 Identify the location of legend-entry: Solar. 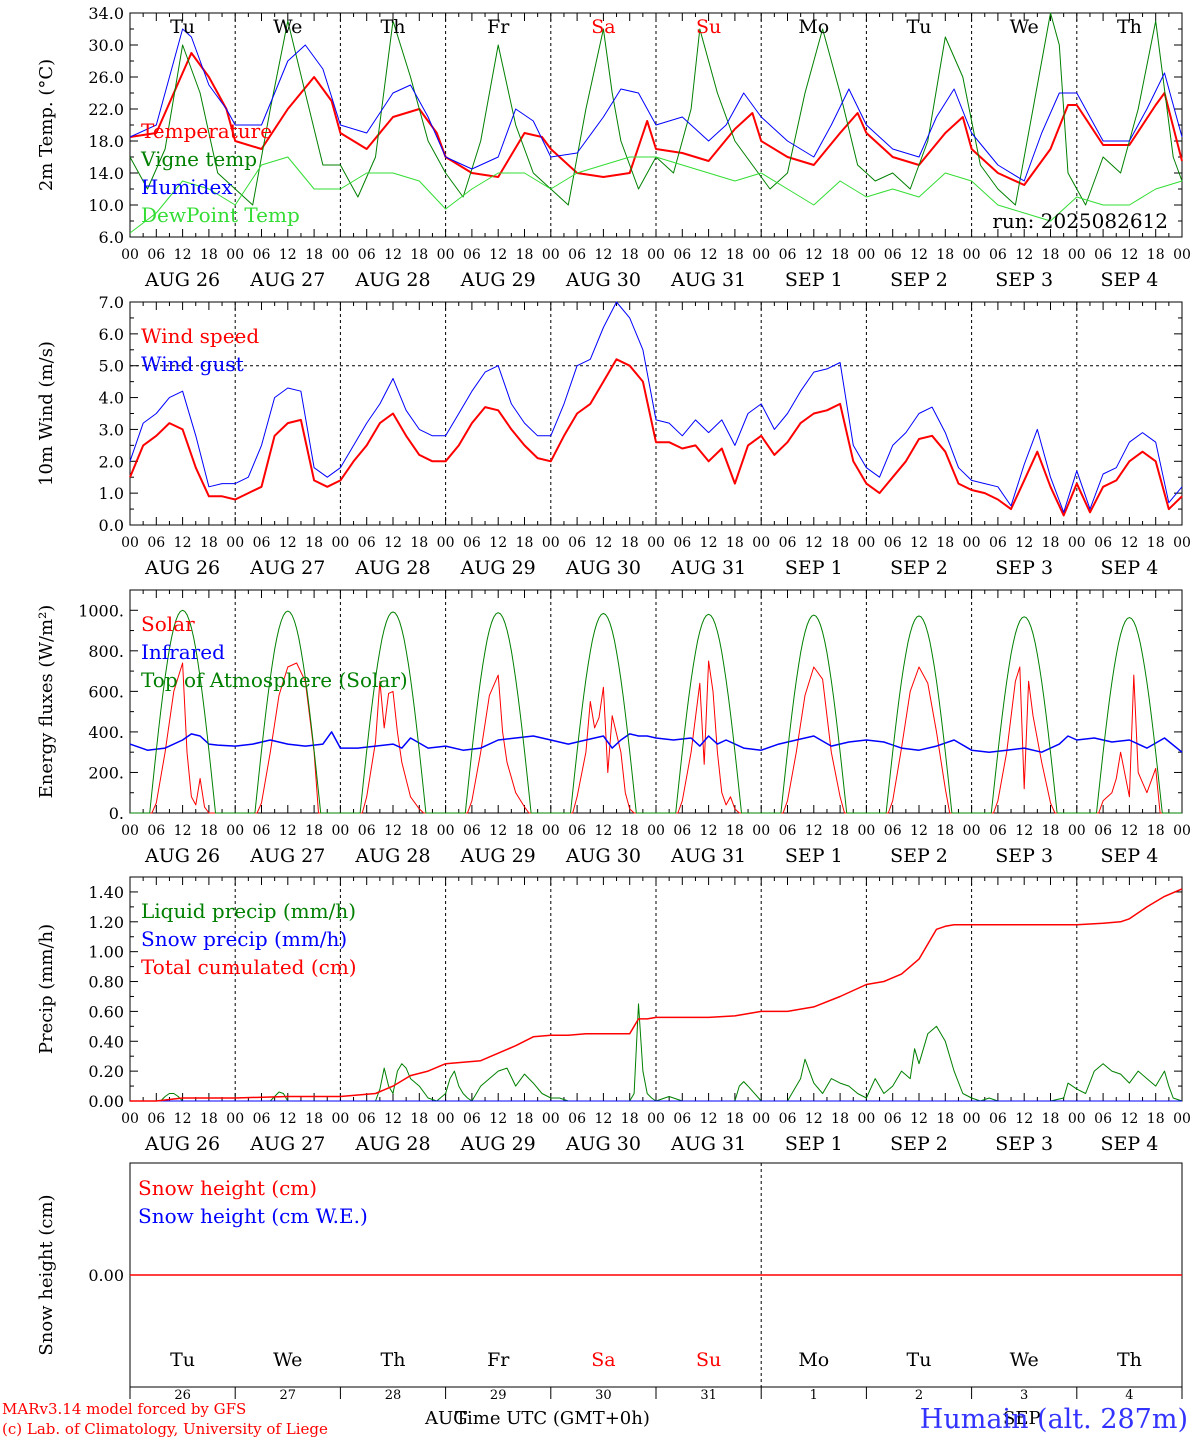
(168, 624).